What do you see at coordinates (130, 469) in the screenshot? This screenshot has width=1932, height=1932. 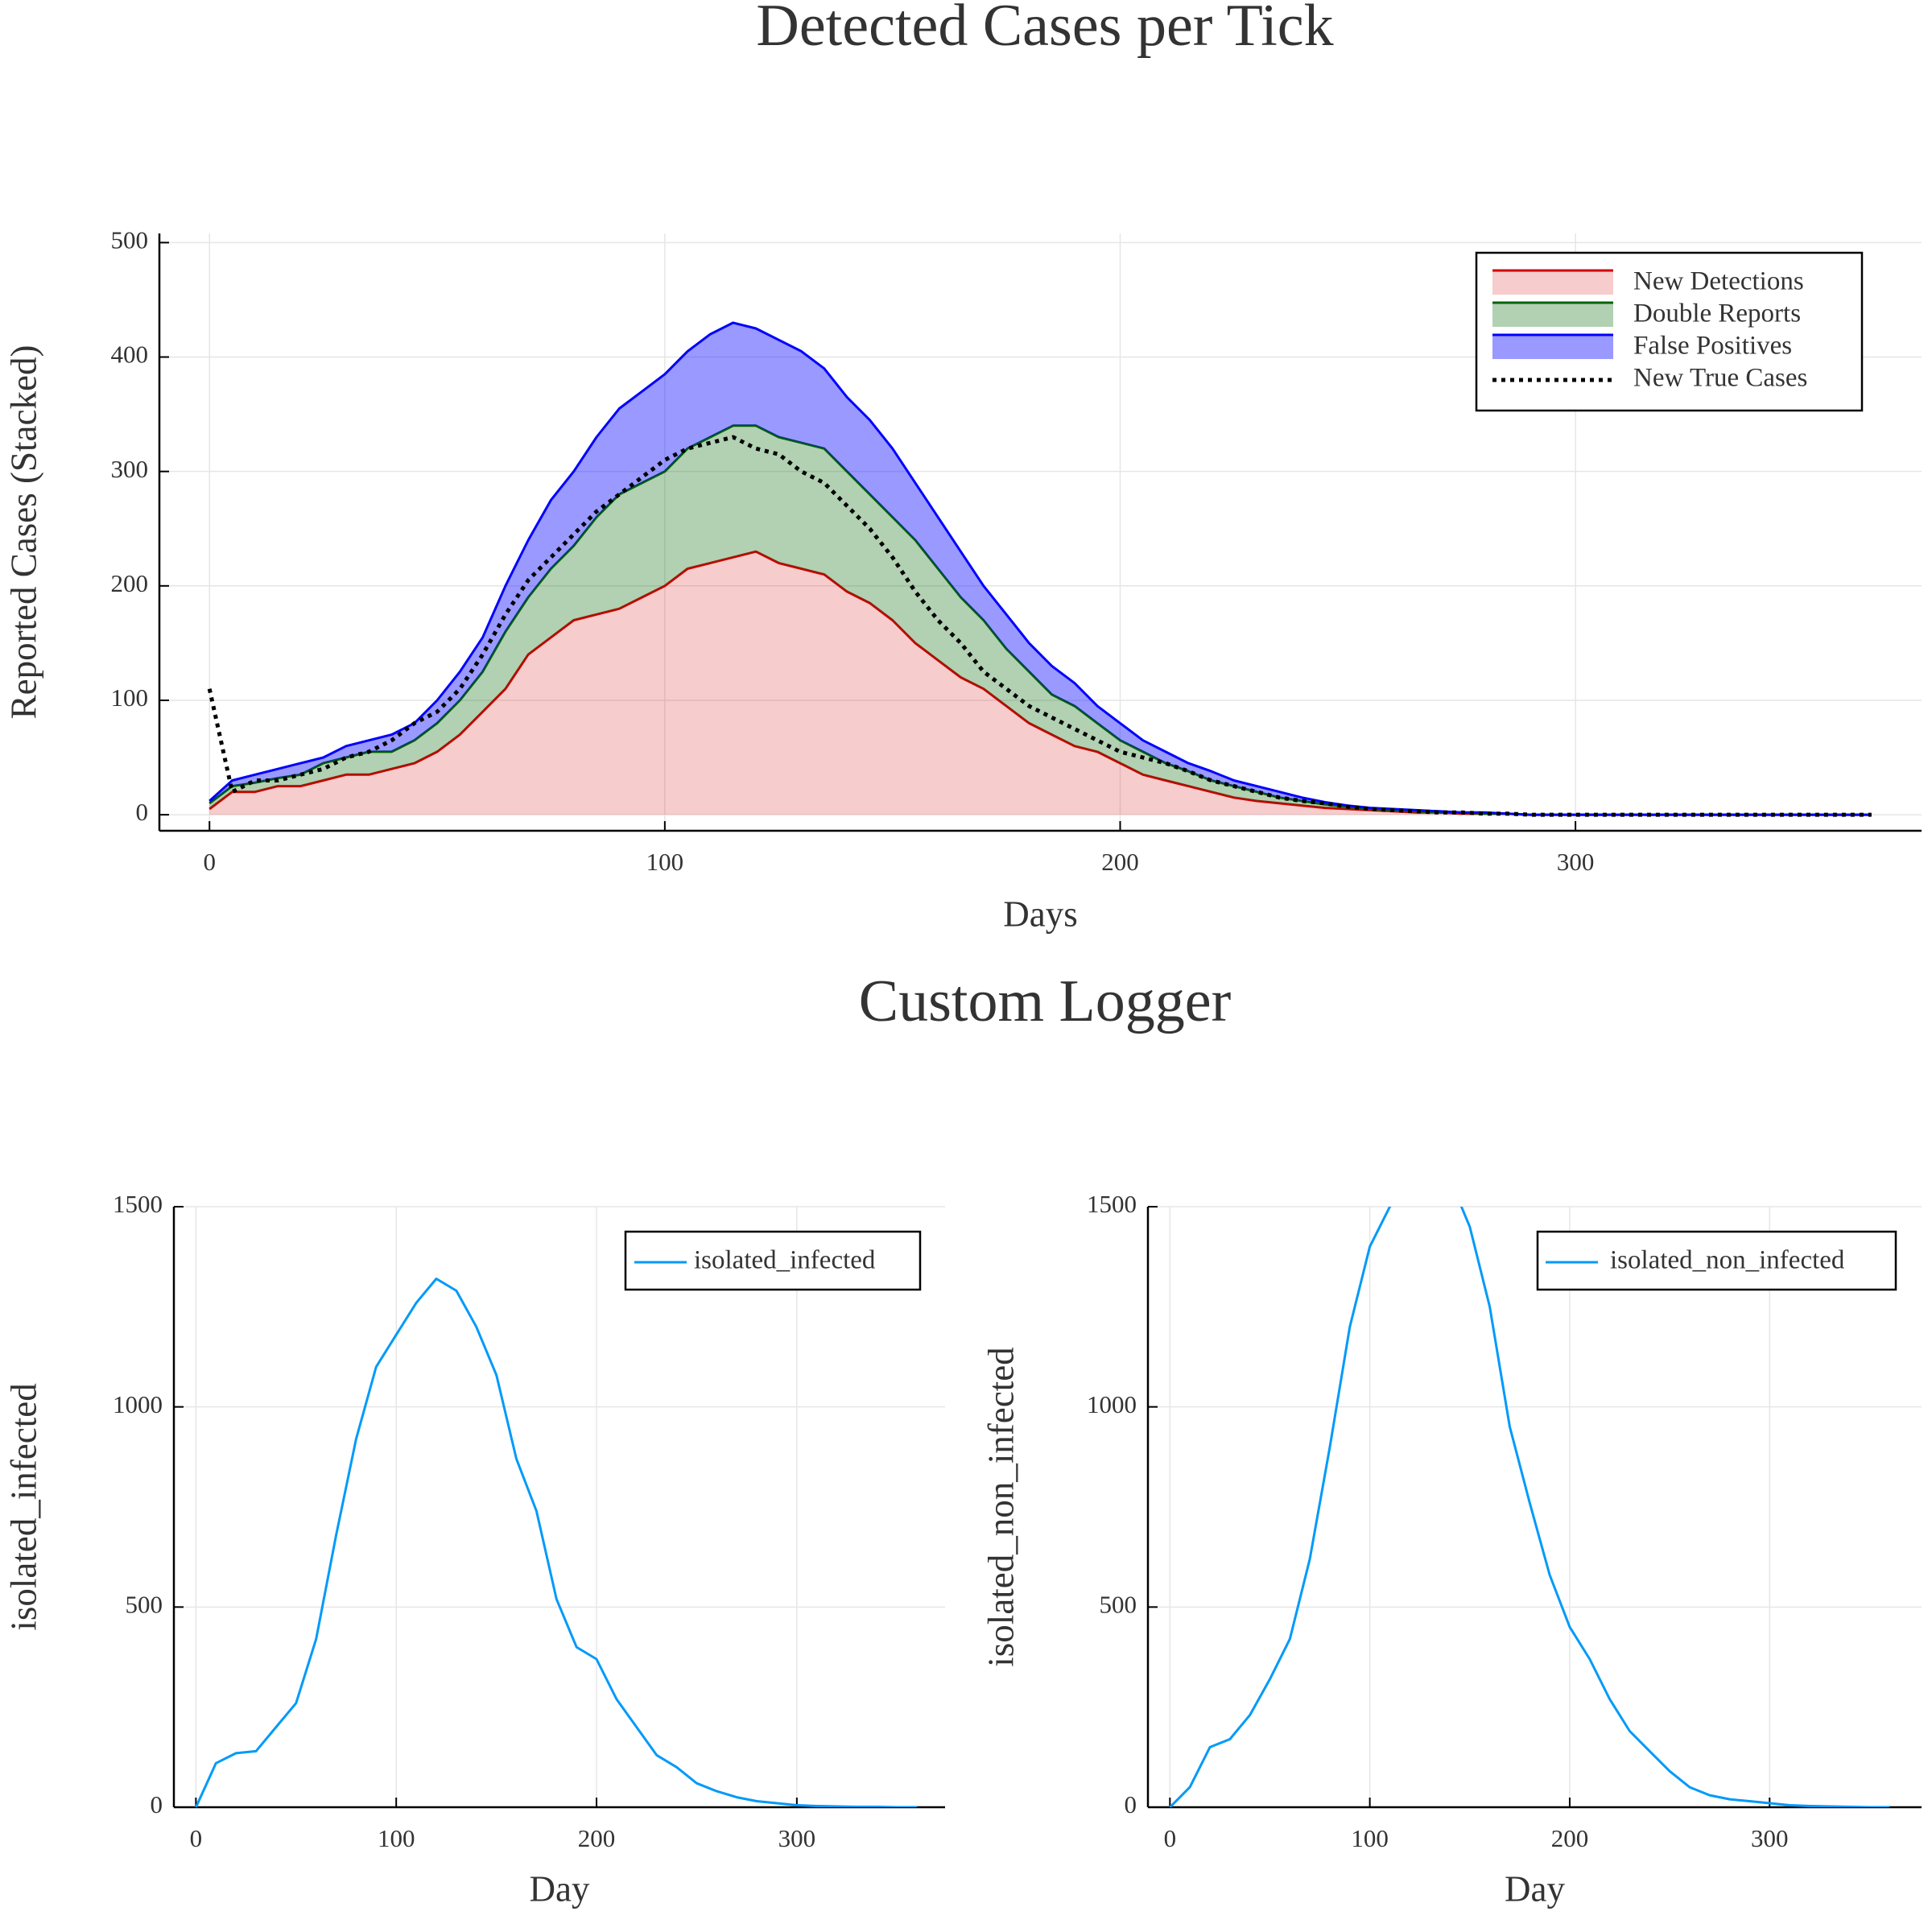 I see `y-tick-label: 300` at bounding box center [130, 469].